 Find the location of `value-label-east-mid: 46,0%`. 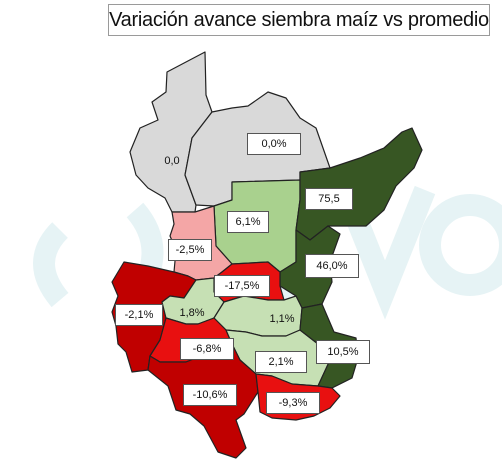

value-label-east-mid: 46,0% is located at coordinates (332, 266).